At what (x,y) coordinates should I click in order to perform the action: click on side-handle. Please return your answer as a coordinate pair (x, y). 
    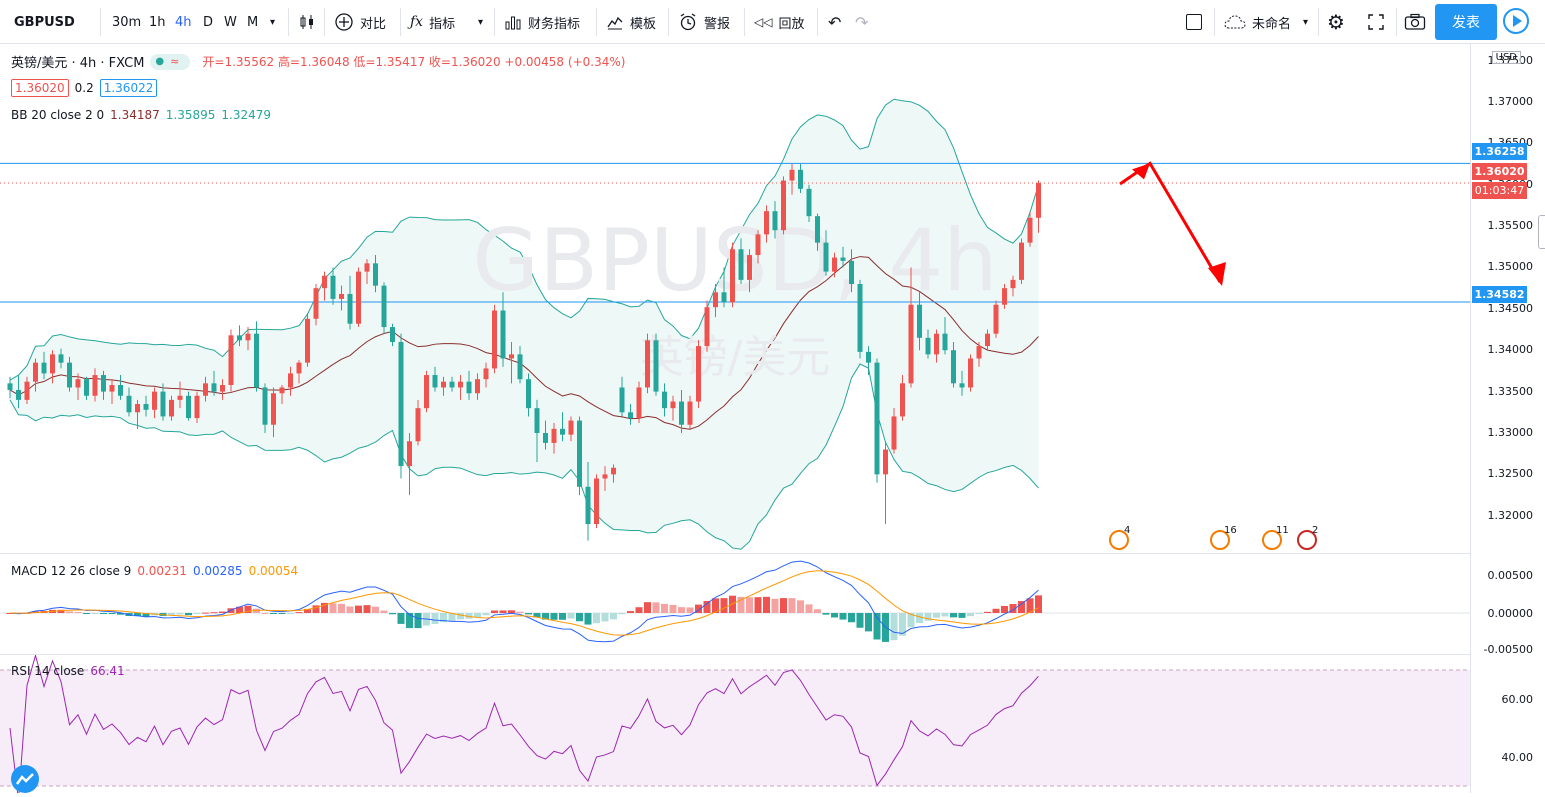
    Looking at the image, I should click on (1541, 232).